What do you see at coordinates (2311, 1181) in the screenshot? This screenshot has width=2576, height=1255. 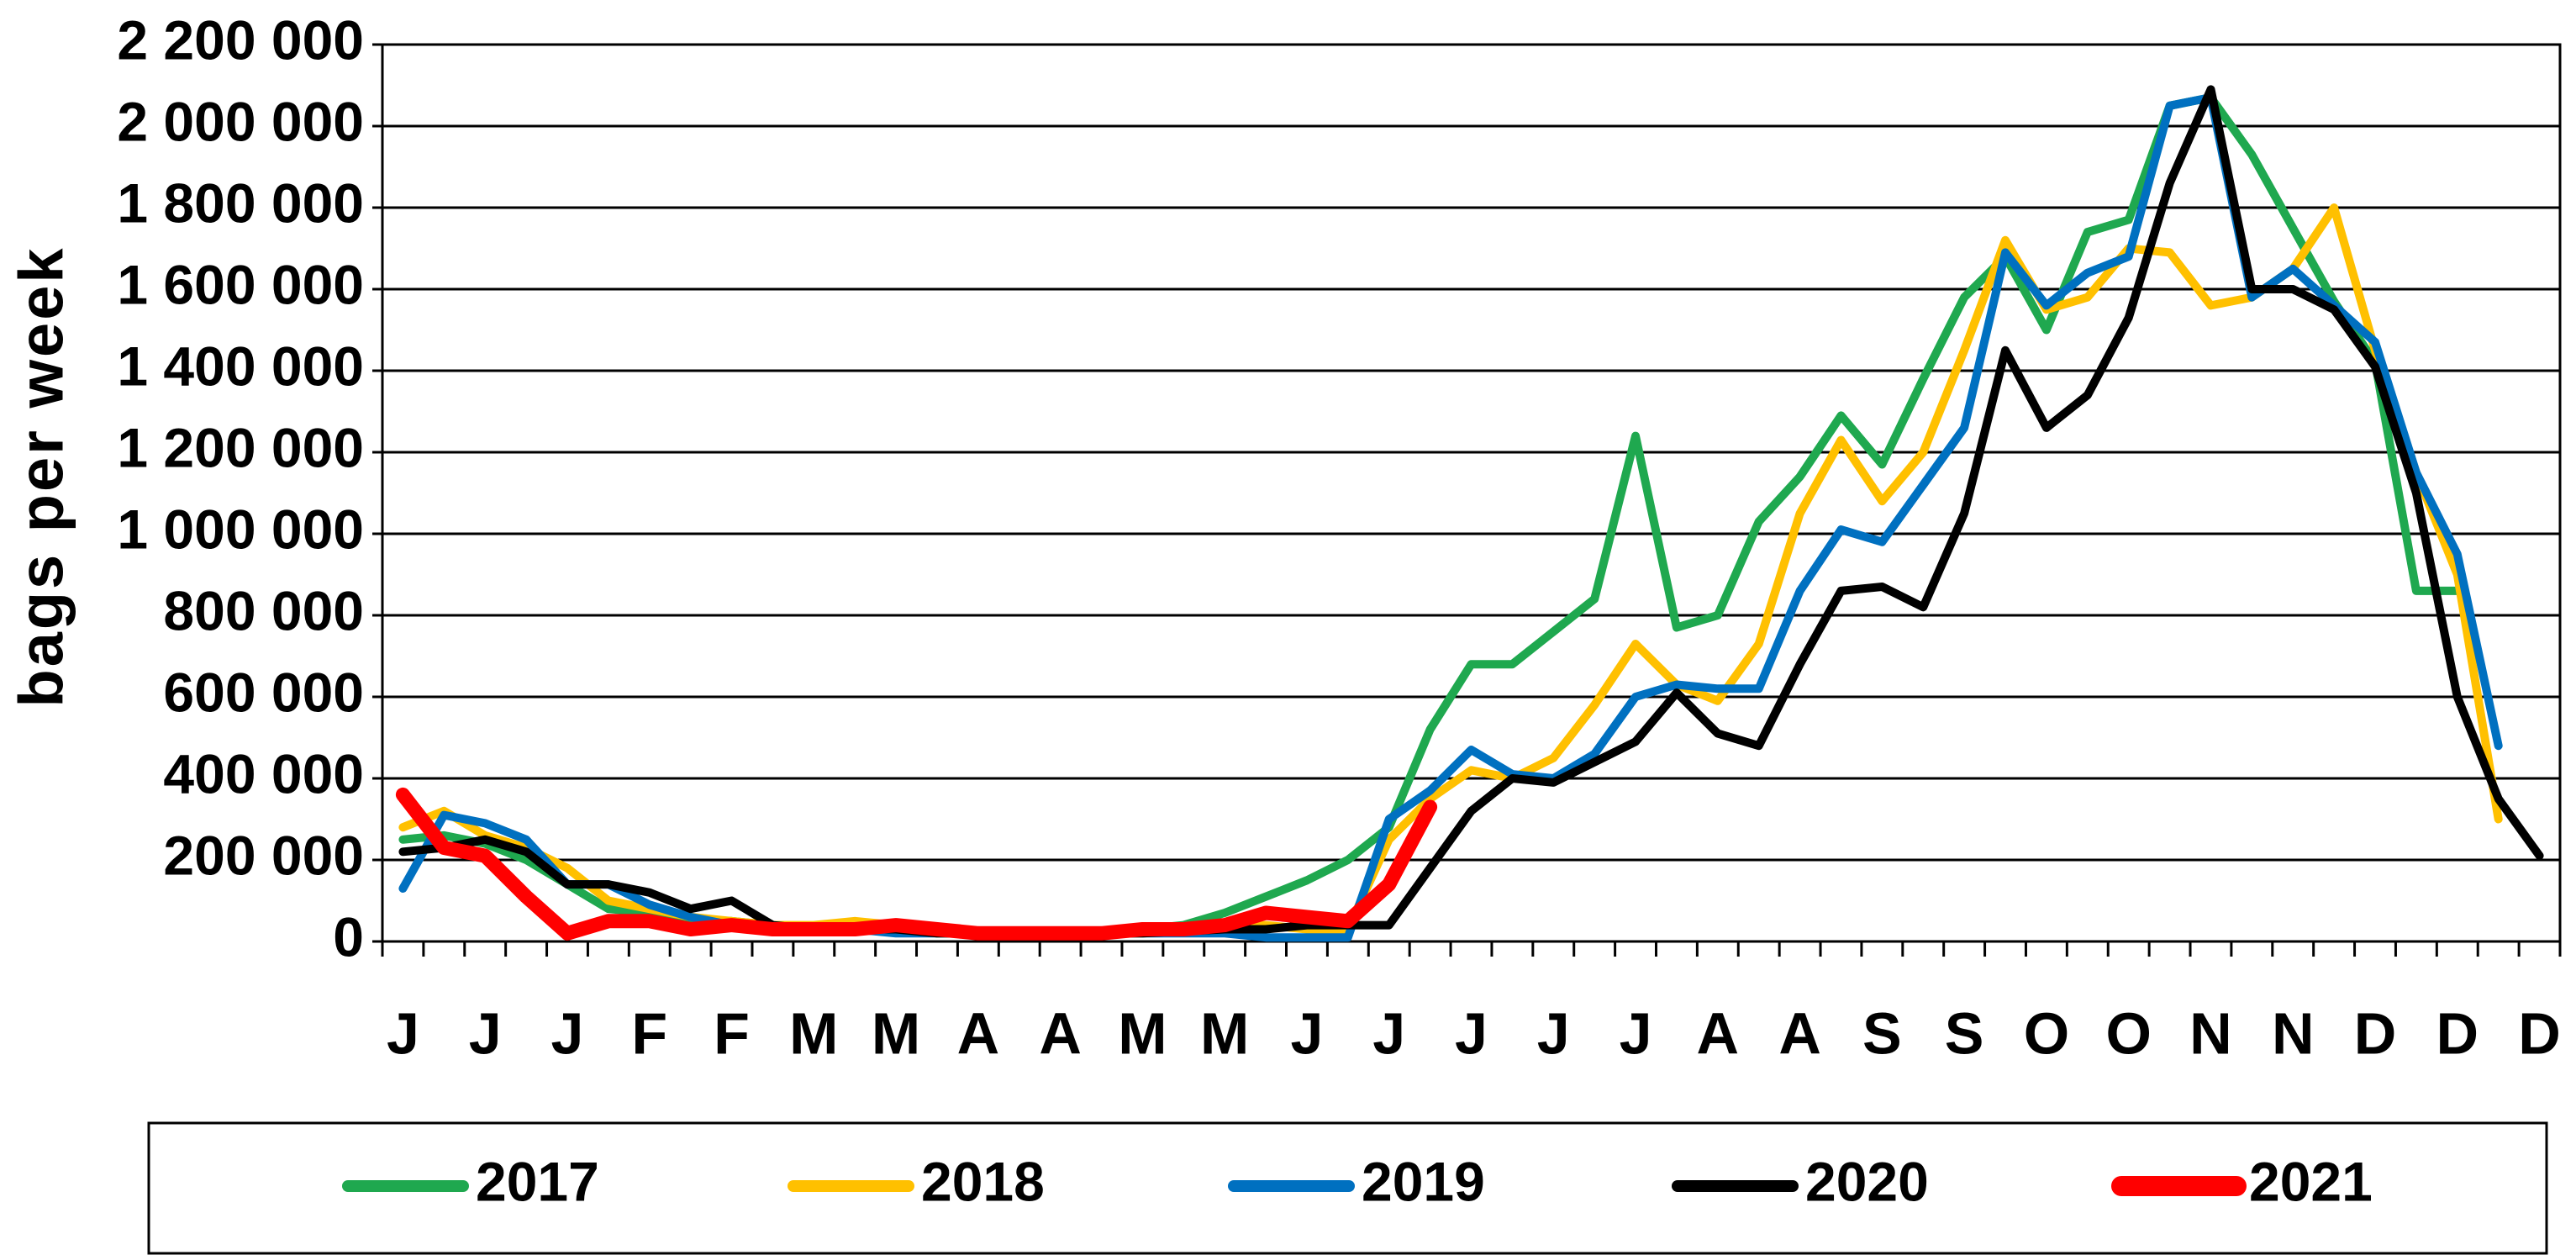 I see `legend-label: 2021` at bounding box center [2311, 1181].